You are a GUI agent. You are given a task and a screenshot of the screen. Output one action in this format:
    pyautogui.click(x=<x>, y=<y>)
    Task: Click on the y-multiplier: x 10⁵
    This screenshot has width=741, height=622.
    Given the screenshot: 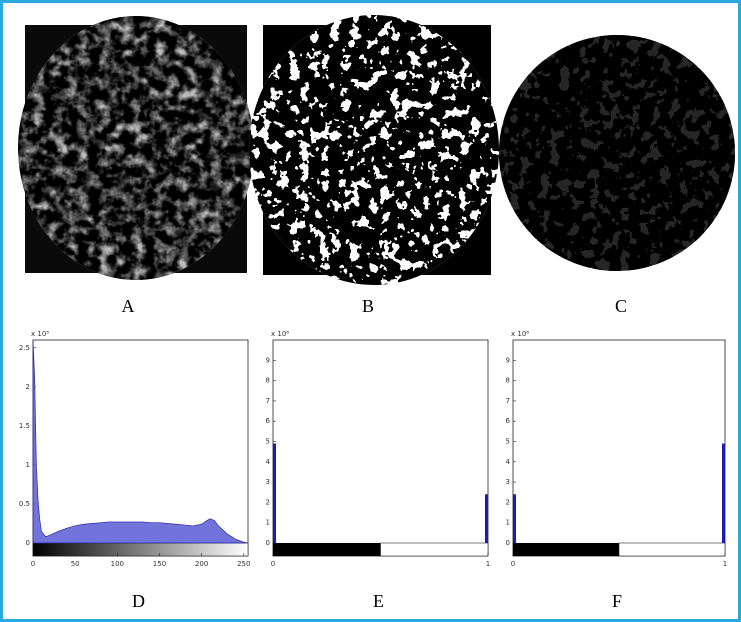 What is the action you would take?
    pyautogui.click(x=40, y=334)
    